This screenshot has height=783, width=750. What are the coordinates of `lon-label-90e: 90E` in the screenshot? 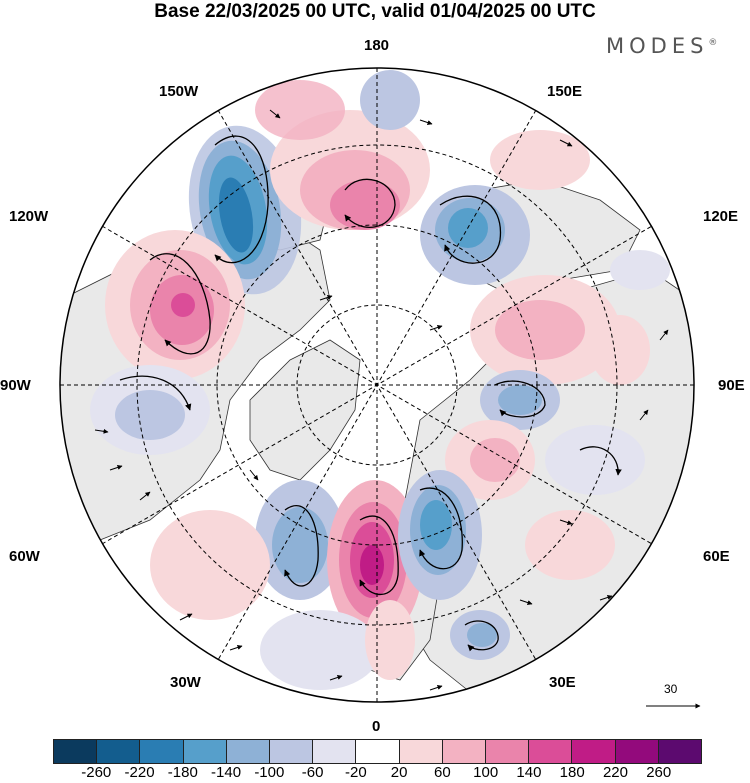 It's located at (731, 385).